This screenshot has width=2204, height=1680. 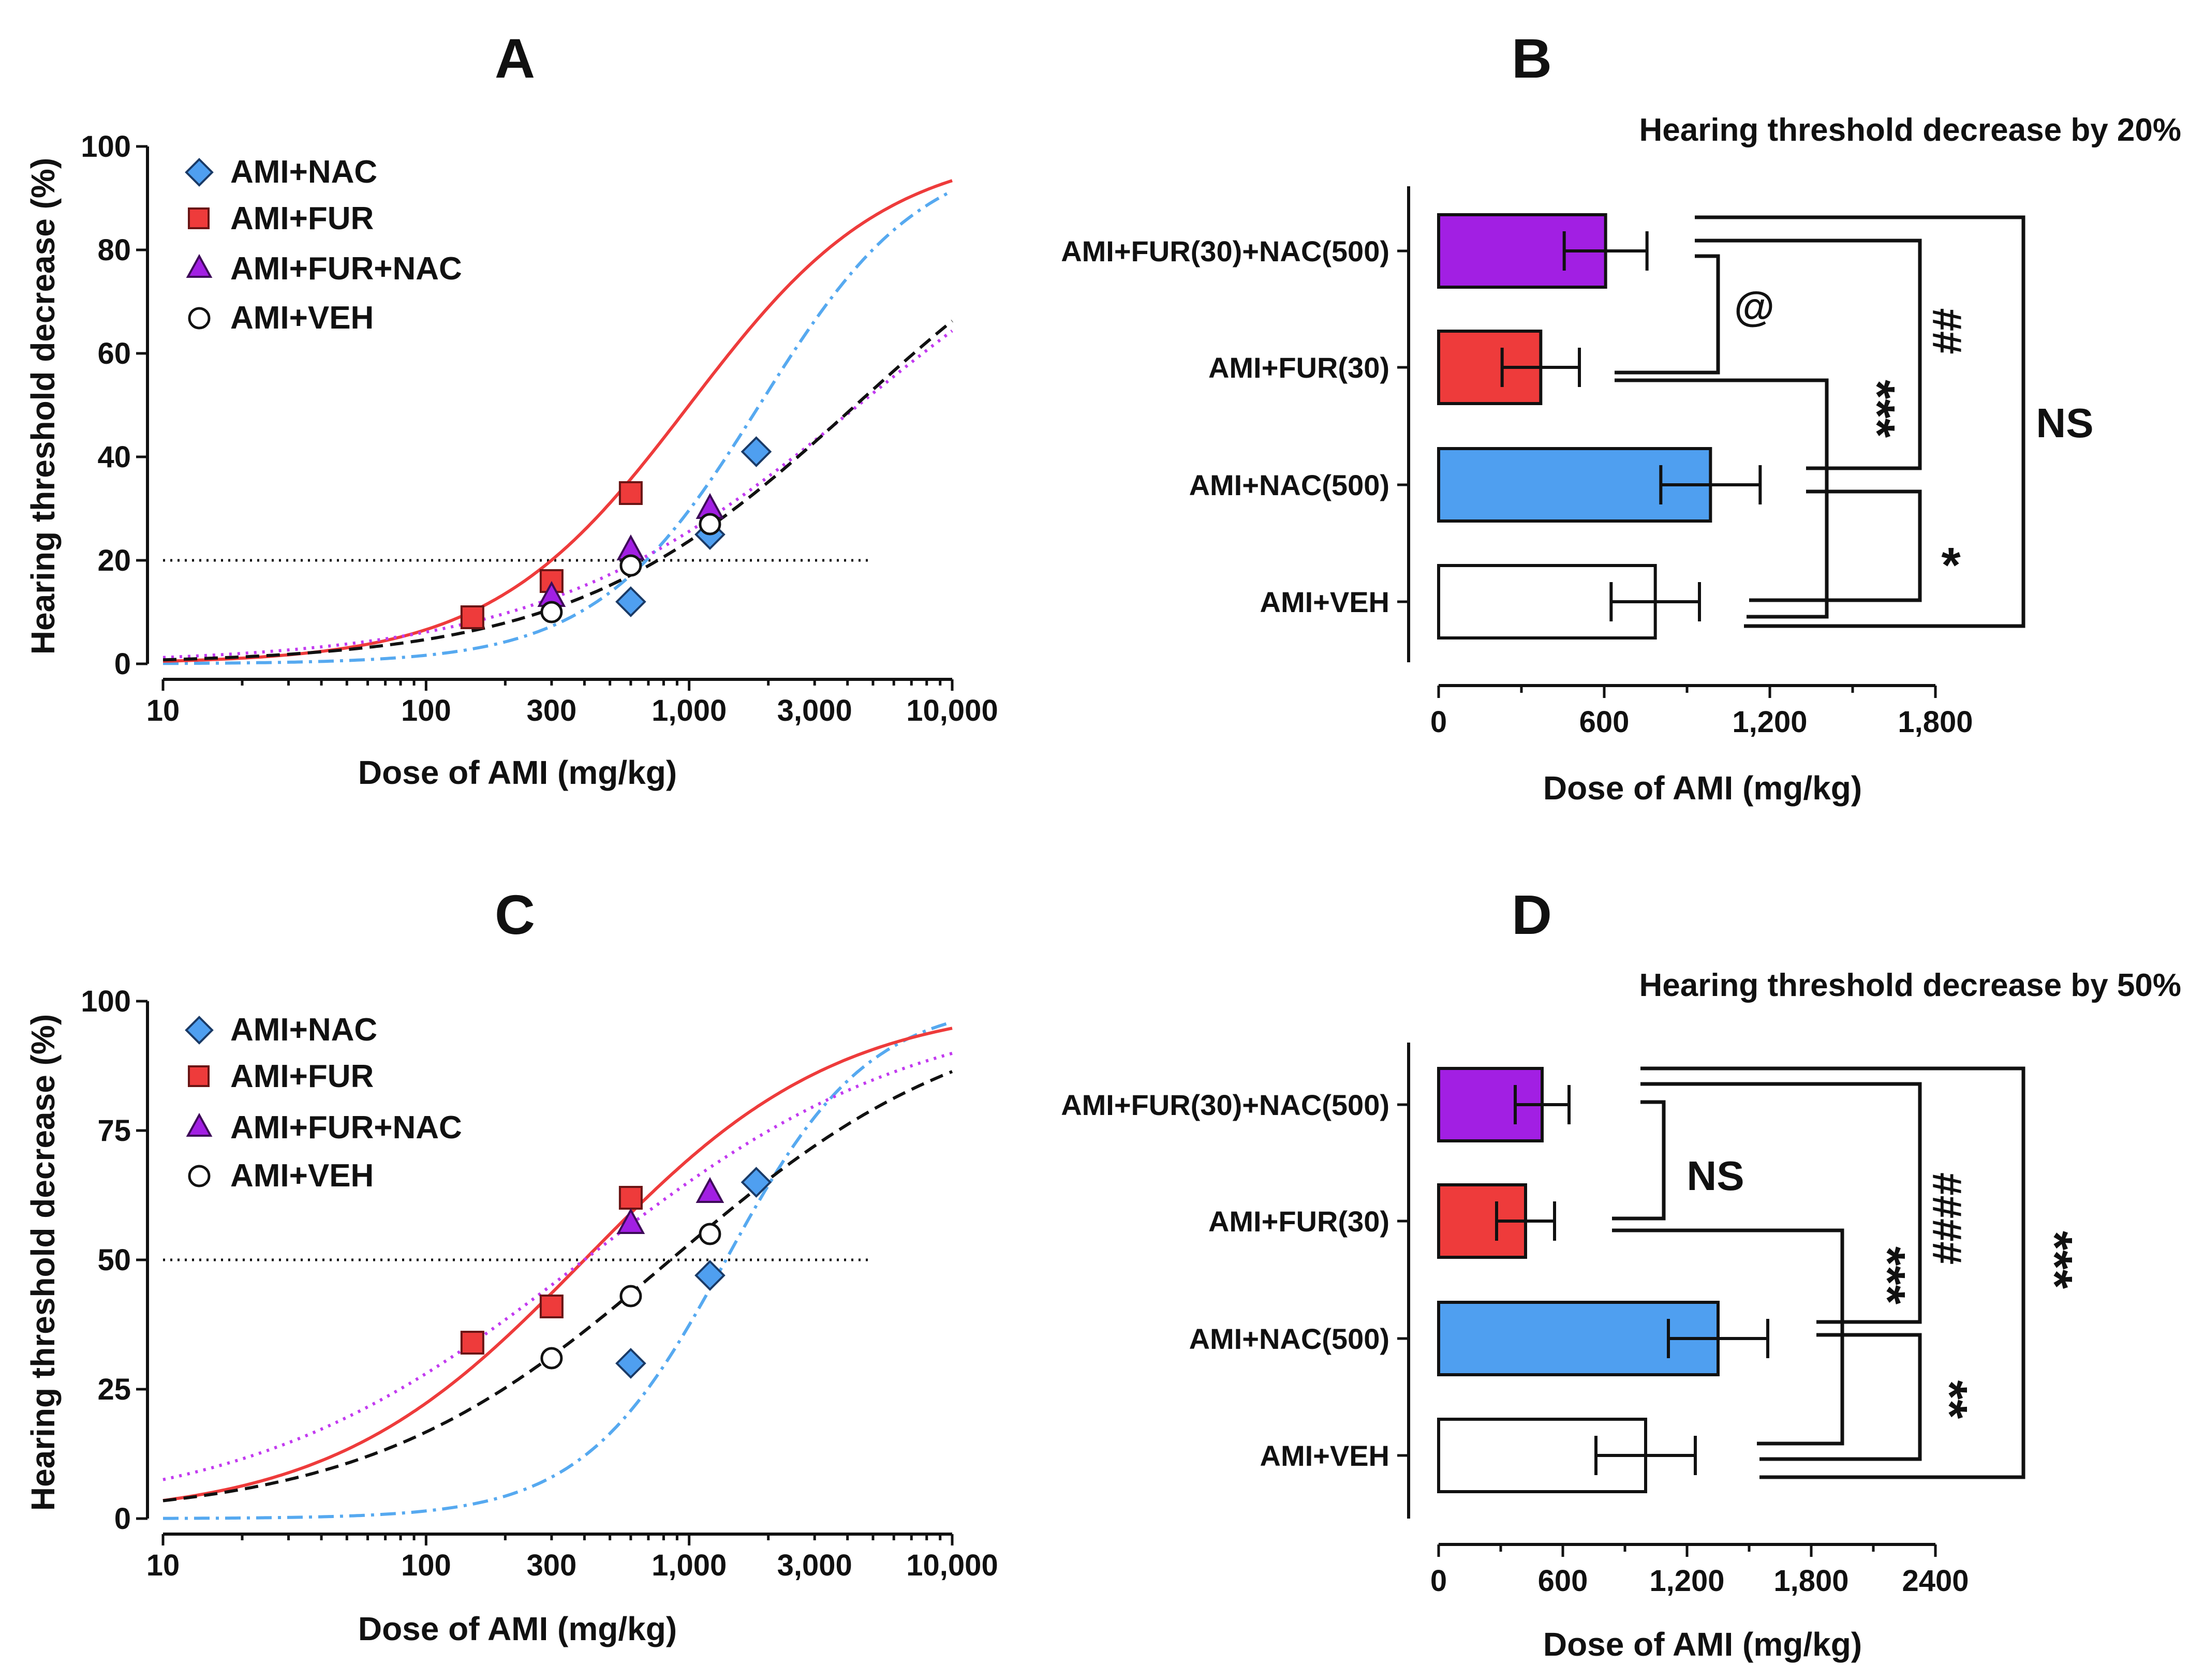 What do you see at coordinates (1686, 1581) in the screenshot?
I see `x-tick-label: 1,200` at bounding box center [1686, 1581].